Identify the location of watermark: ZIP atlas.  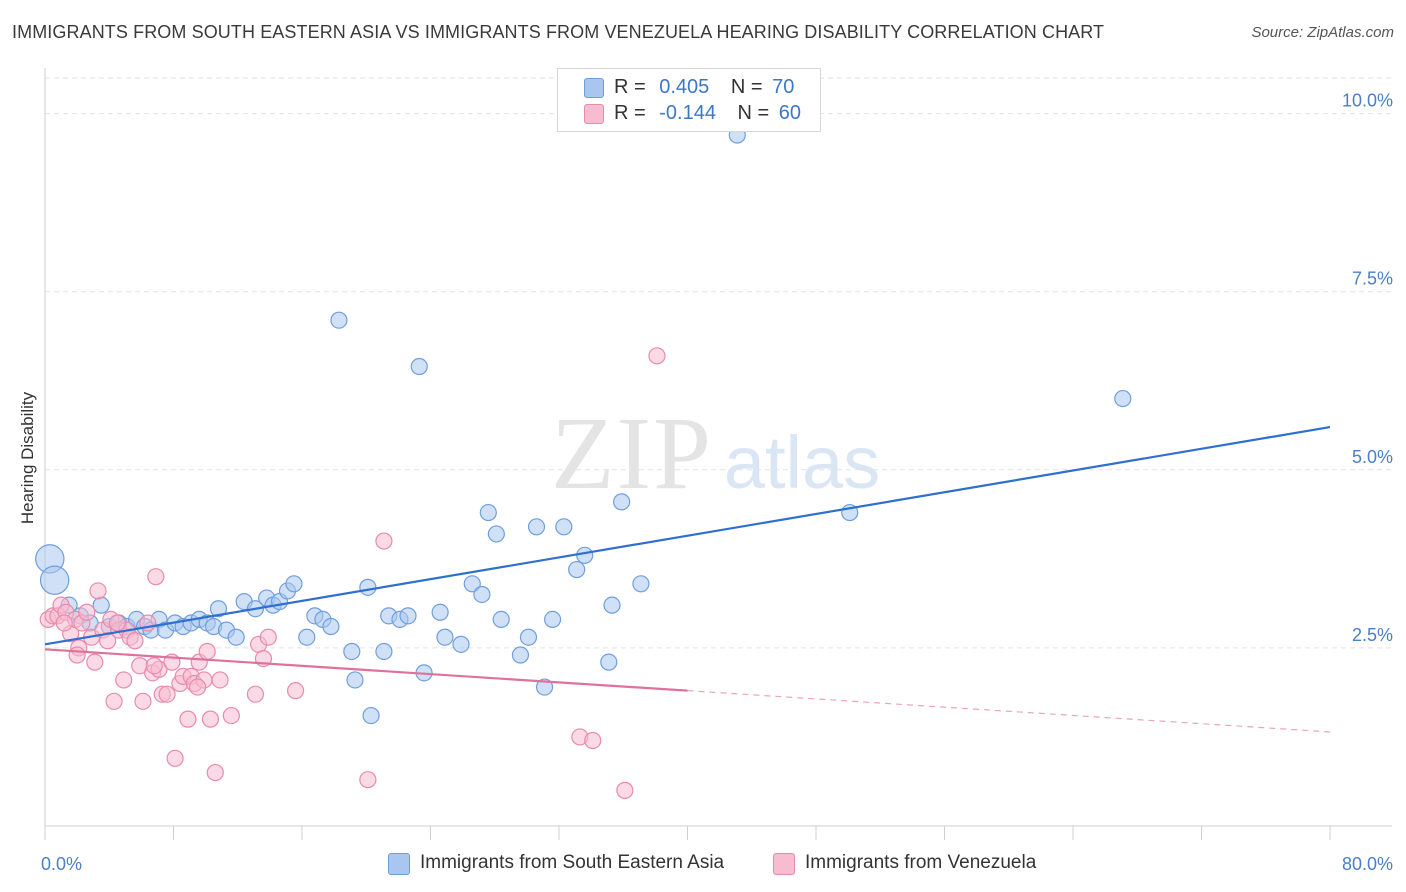
(715, 453).